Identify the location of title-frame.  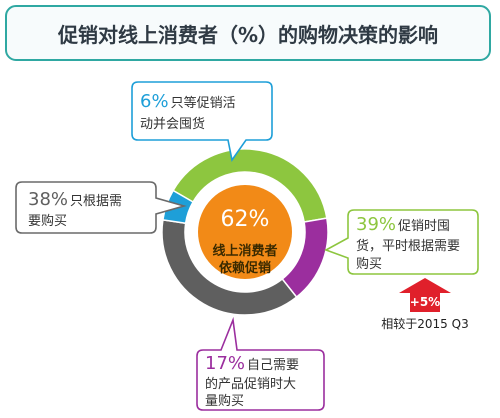
(248, 33).